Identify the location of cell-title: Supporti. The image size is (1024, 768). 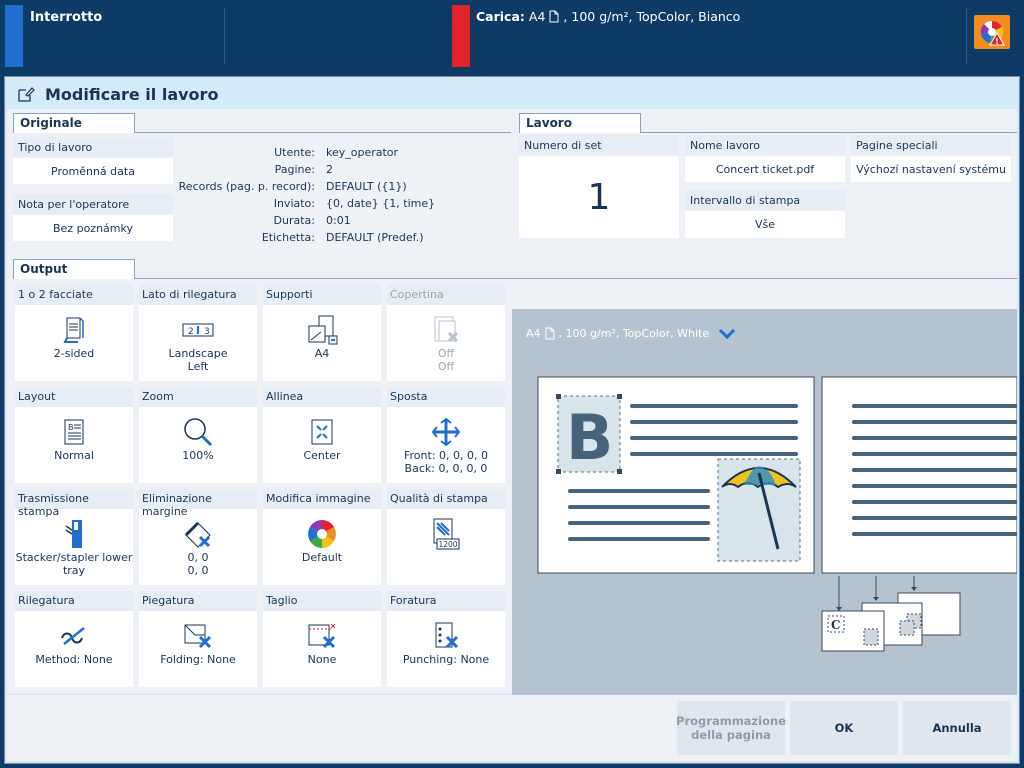
(322, 295).